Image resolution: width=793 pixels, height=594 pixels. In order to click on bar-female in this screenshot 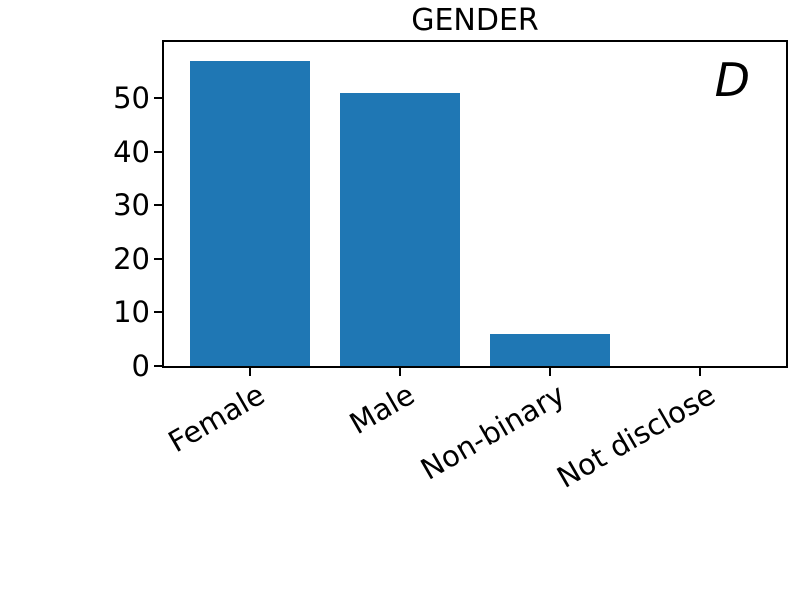, I will do `click(250, 213)`.